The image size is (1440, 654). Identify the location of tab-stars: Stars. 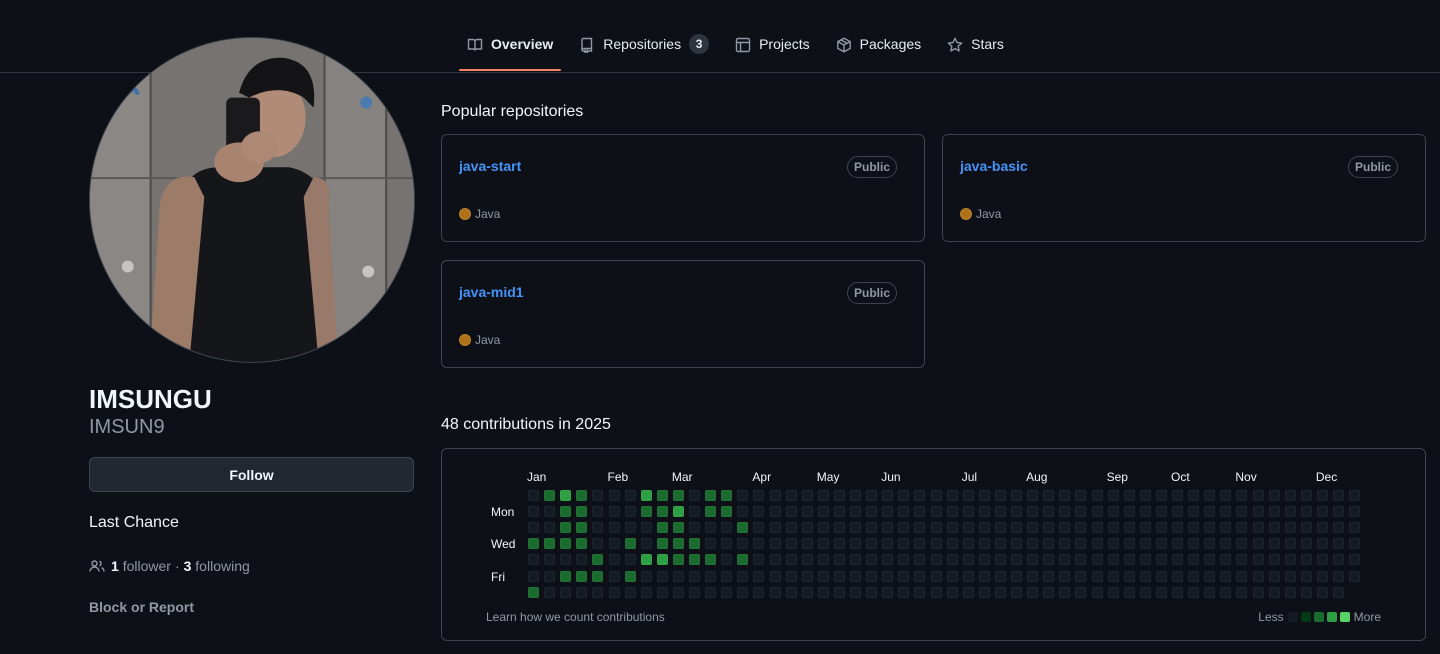
(975, 47).